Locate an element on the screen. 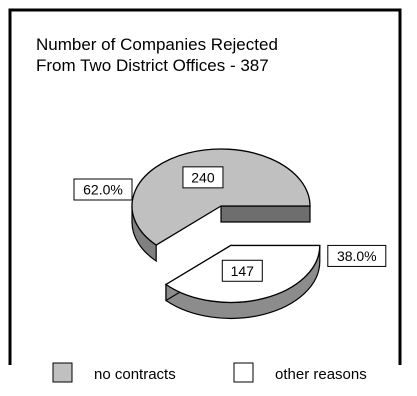 The width and height of the screenshot is (417, 396). legend is located at coordinates (153, 372).